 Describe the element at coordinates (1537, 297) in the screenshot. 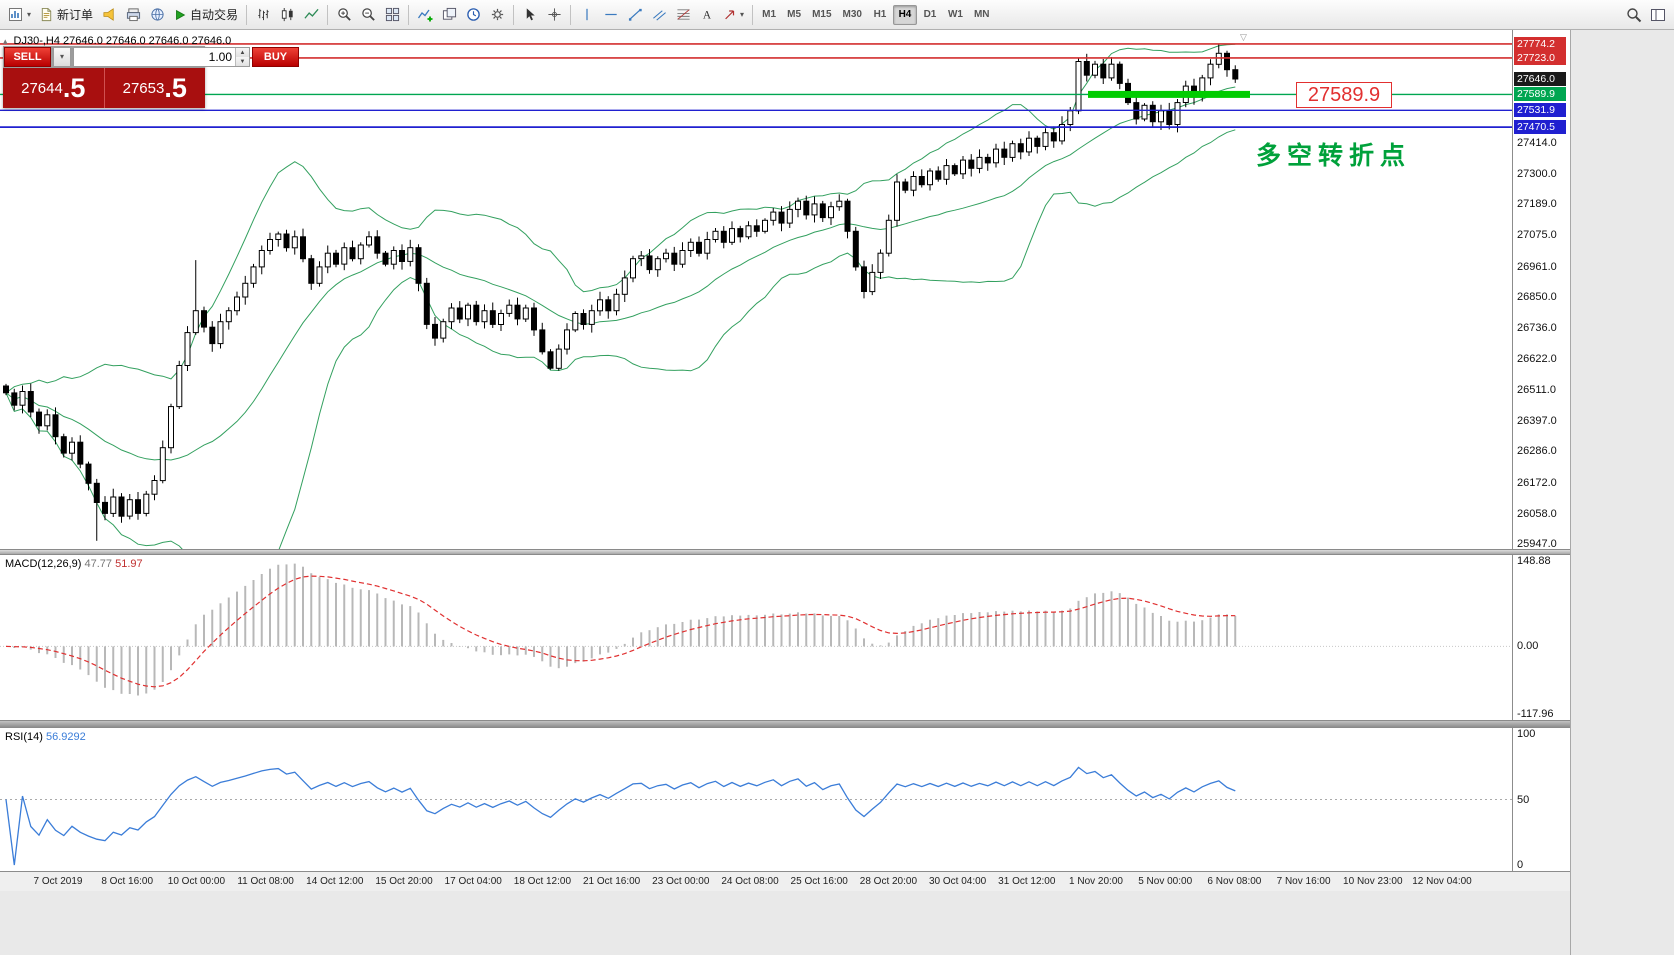

I see `price-axis-label: 26850.0` at that location.